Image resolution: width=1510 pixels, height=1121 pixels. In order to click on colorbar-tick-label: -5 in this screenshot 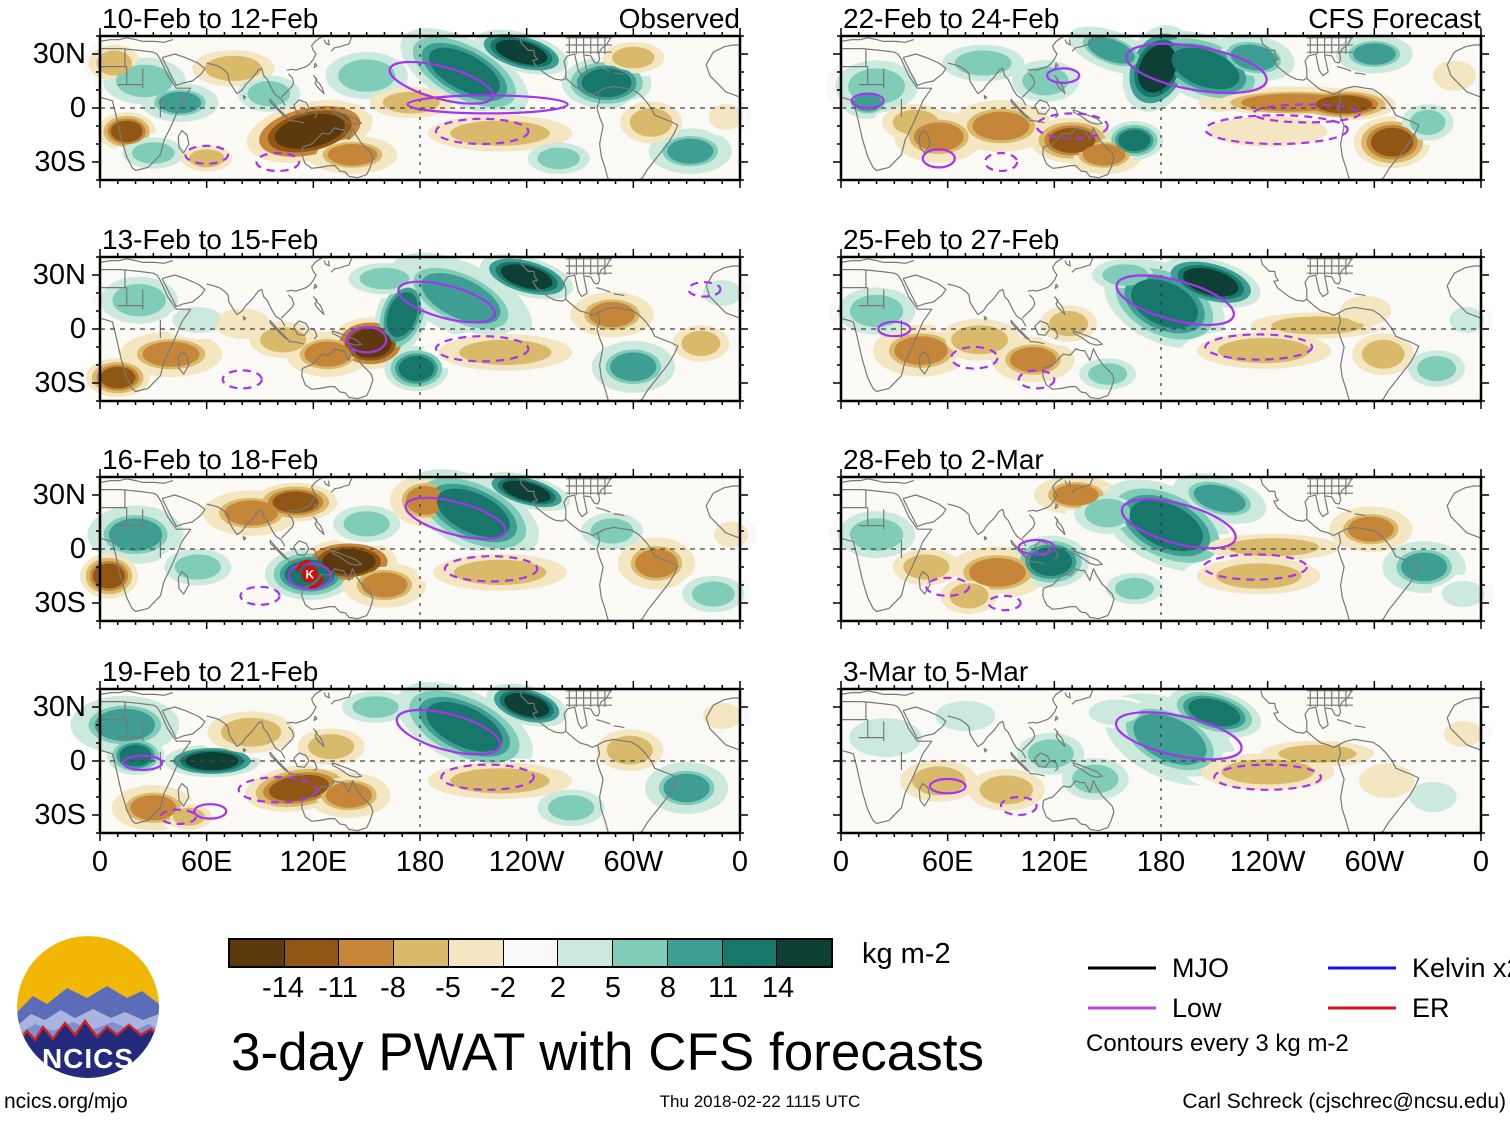, I will do `click(448, 988)`.